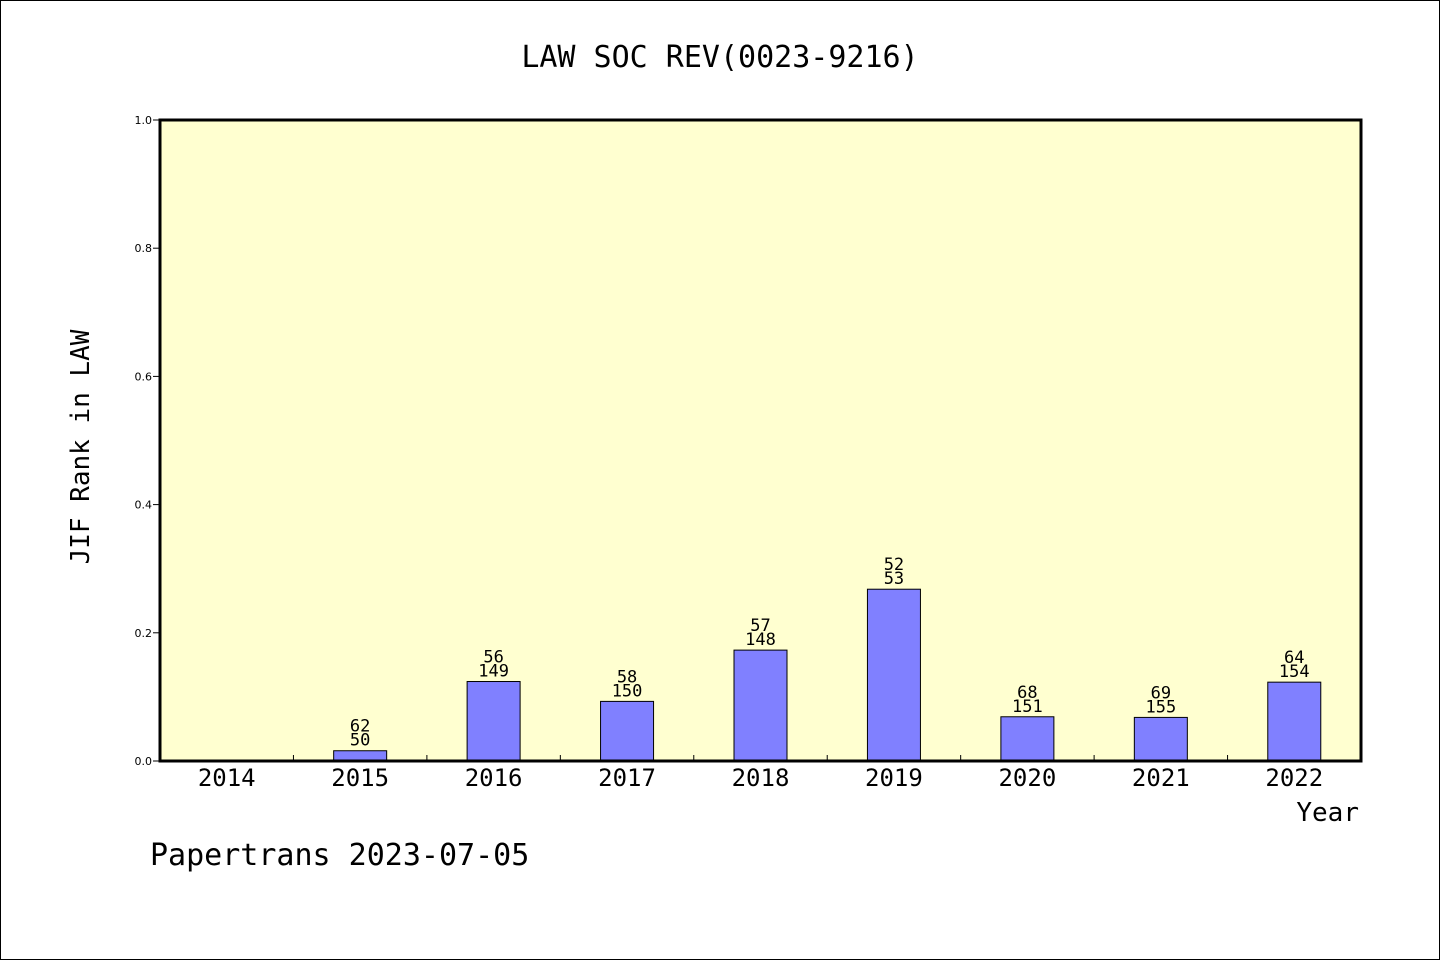  I want to click on rank-label: 64, so click(1294, 658).